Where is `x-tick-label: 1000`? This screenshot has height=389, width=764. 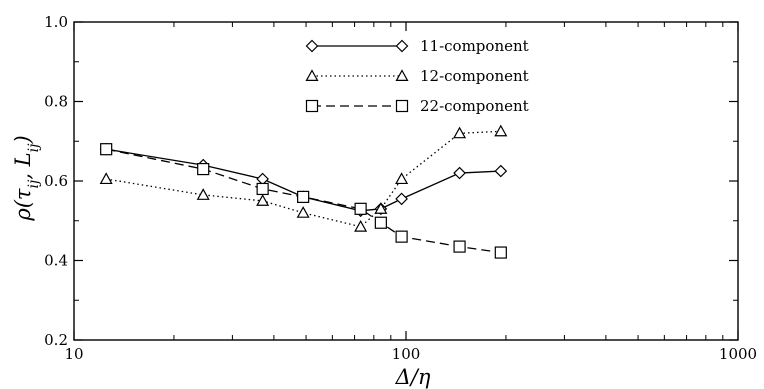 x-tick-label: 1000 is located at coordinates (738, 354).